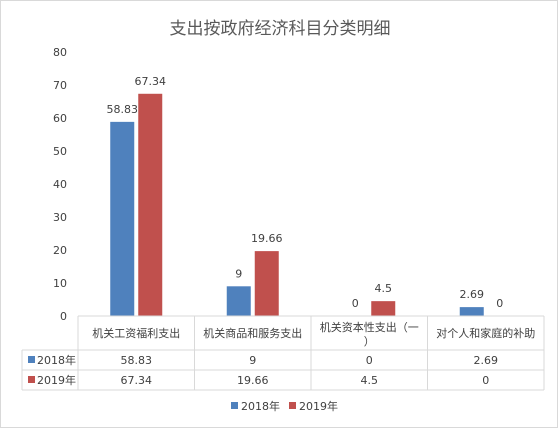 This screenshot has width=558, height=429. Describe the element at coordinates (318, 406) in the screenshot. I see `legend-label: 2019年` at that location.